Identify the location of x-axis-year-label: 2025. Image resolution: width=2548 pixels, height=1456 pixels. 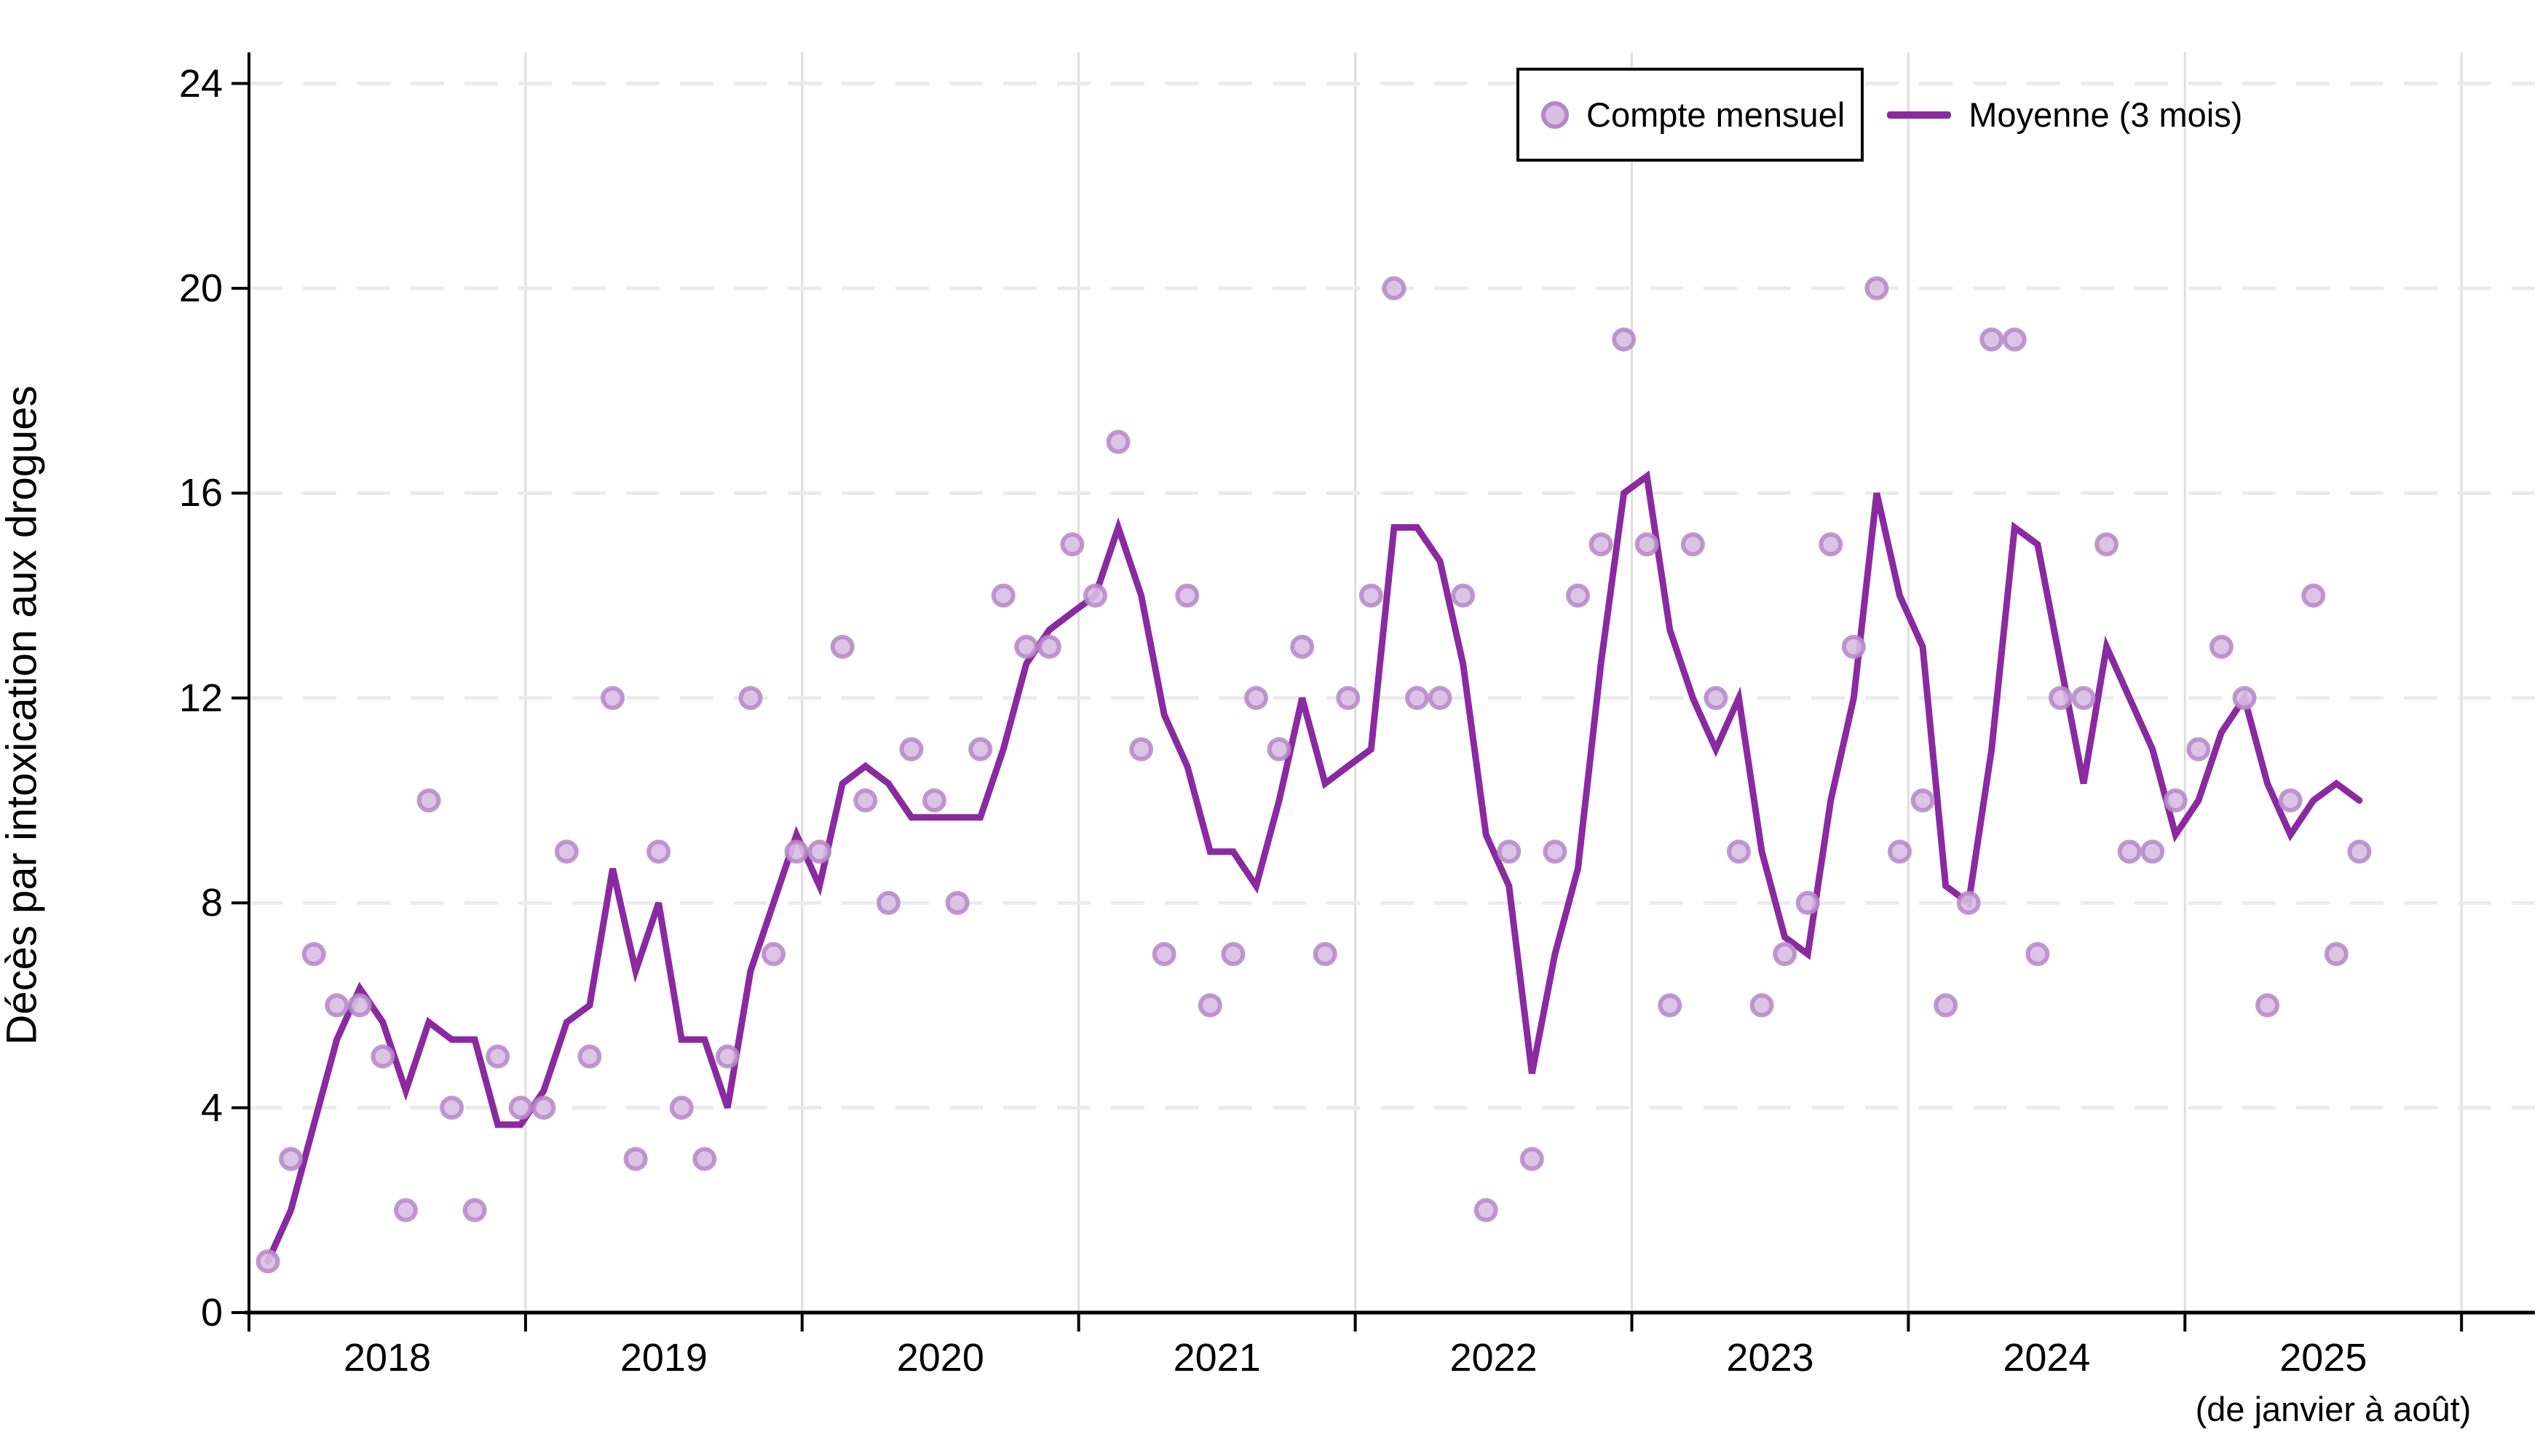
(2323, 1358).